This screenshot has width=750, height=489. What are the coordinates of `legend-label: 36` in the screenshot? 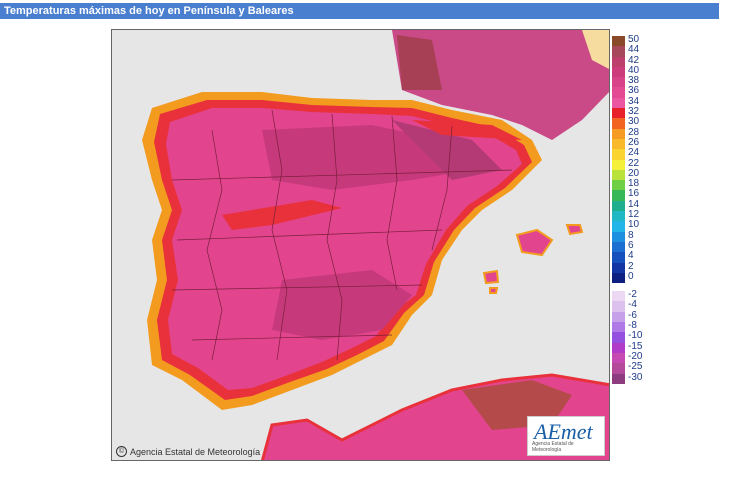 It's located at (634, 91).